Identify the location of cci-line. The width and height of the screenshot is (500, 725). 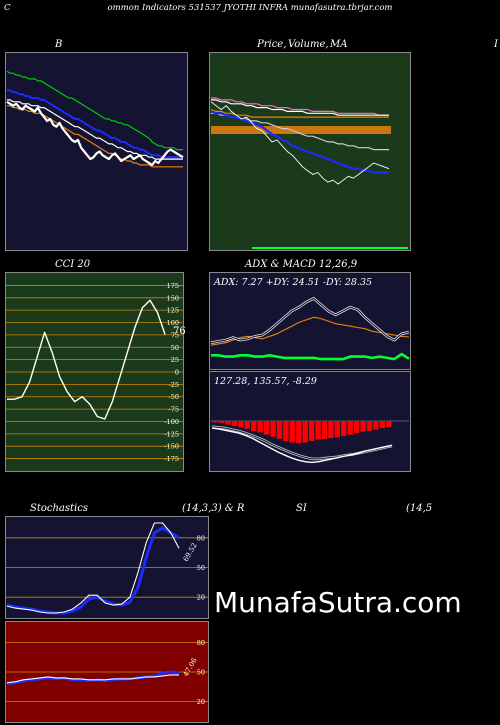
(86, 359).